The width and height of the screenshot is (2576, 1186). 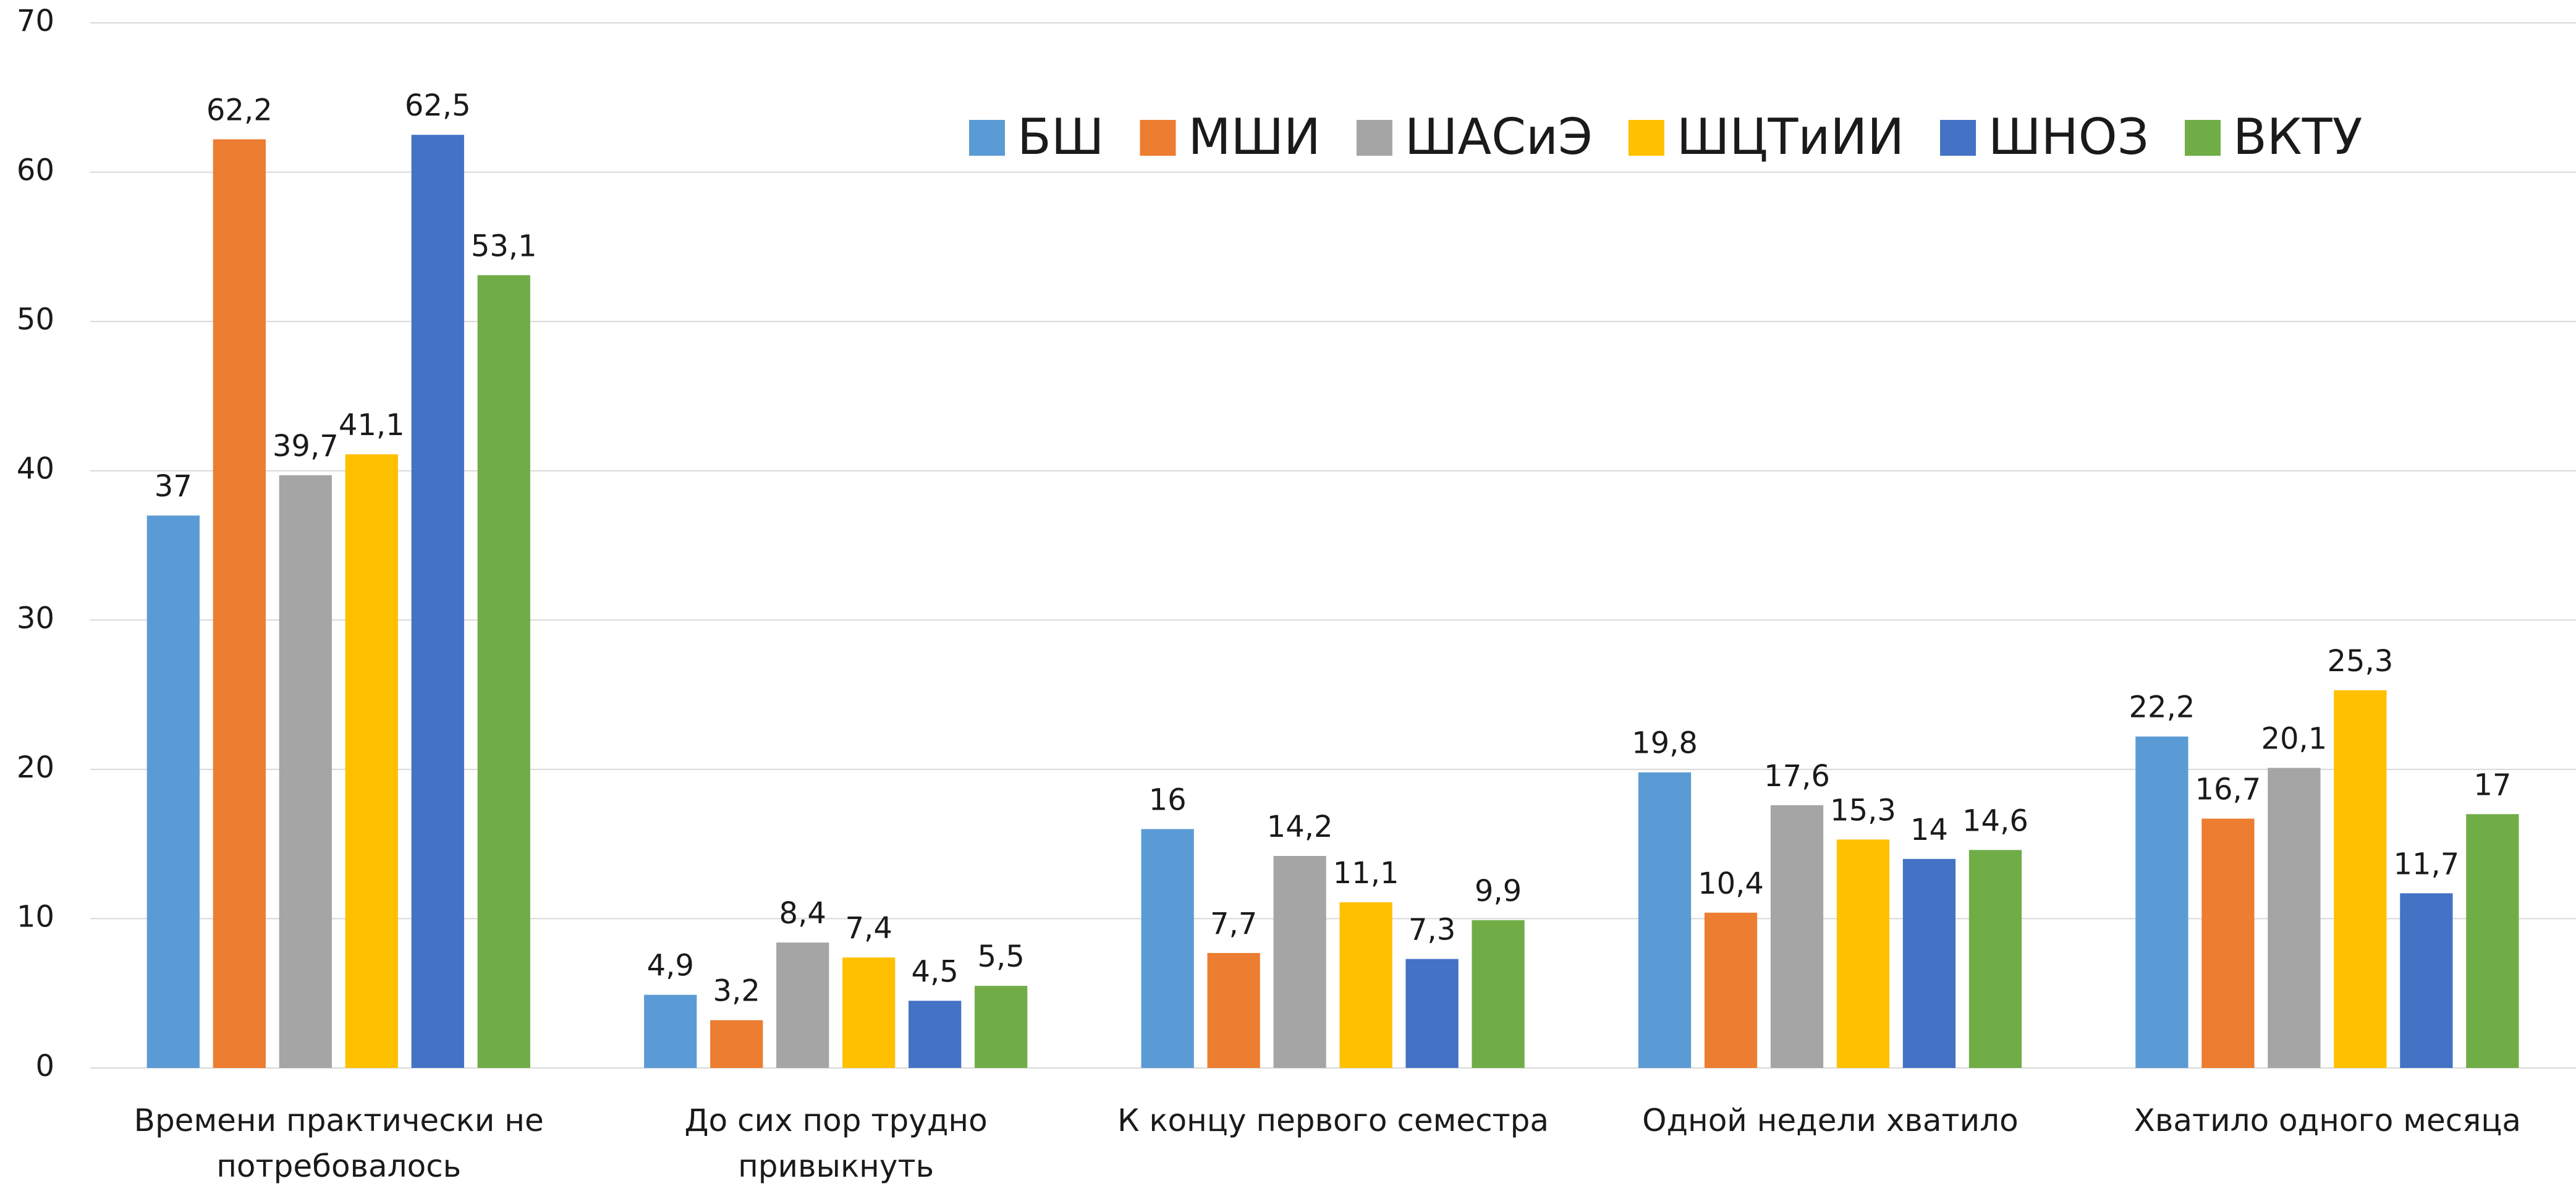 What do you see at coordinates (35, 618) in the screenshot?
I see `y-tick-label: 30` at bounding box center [35, 618].